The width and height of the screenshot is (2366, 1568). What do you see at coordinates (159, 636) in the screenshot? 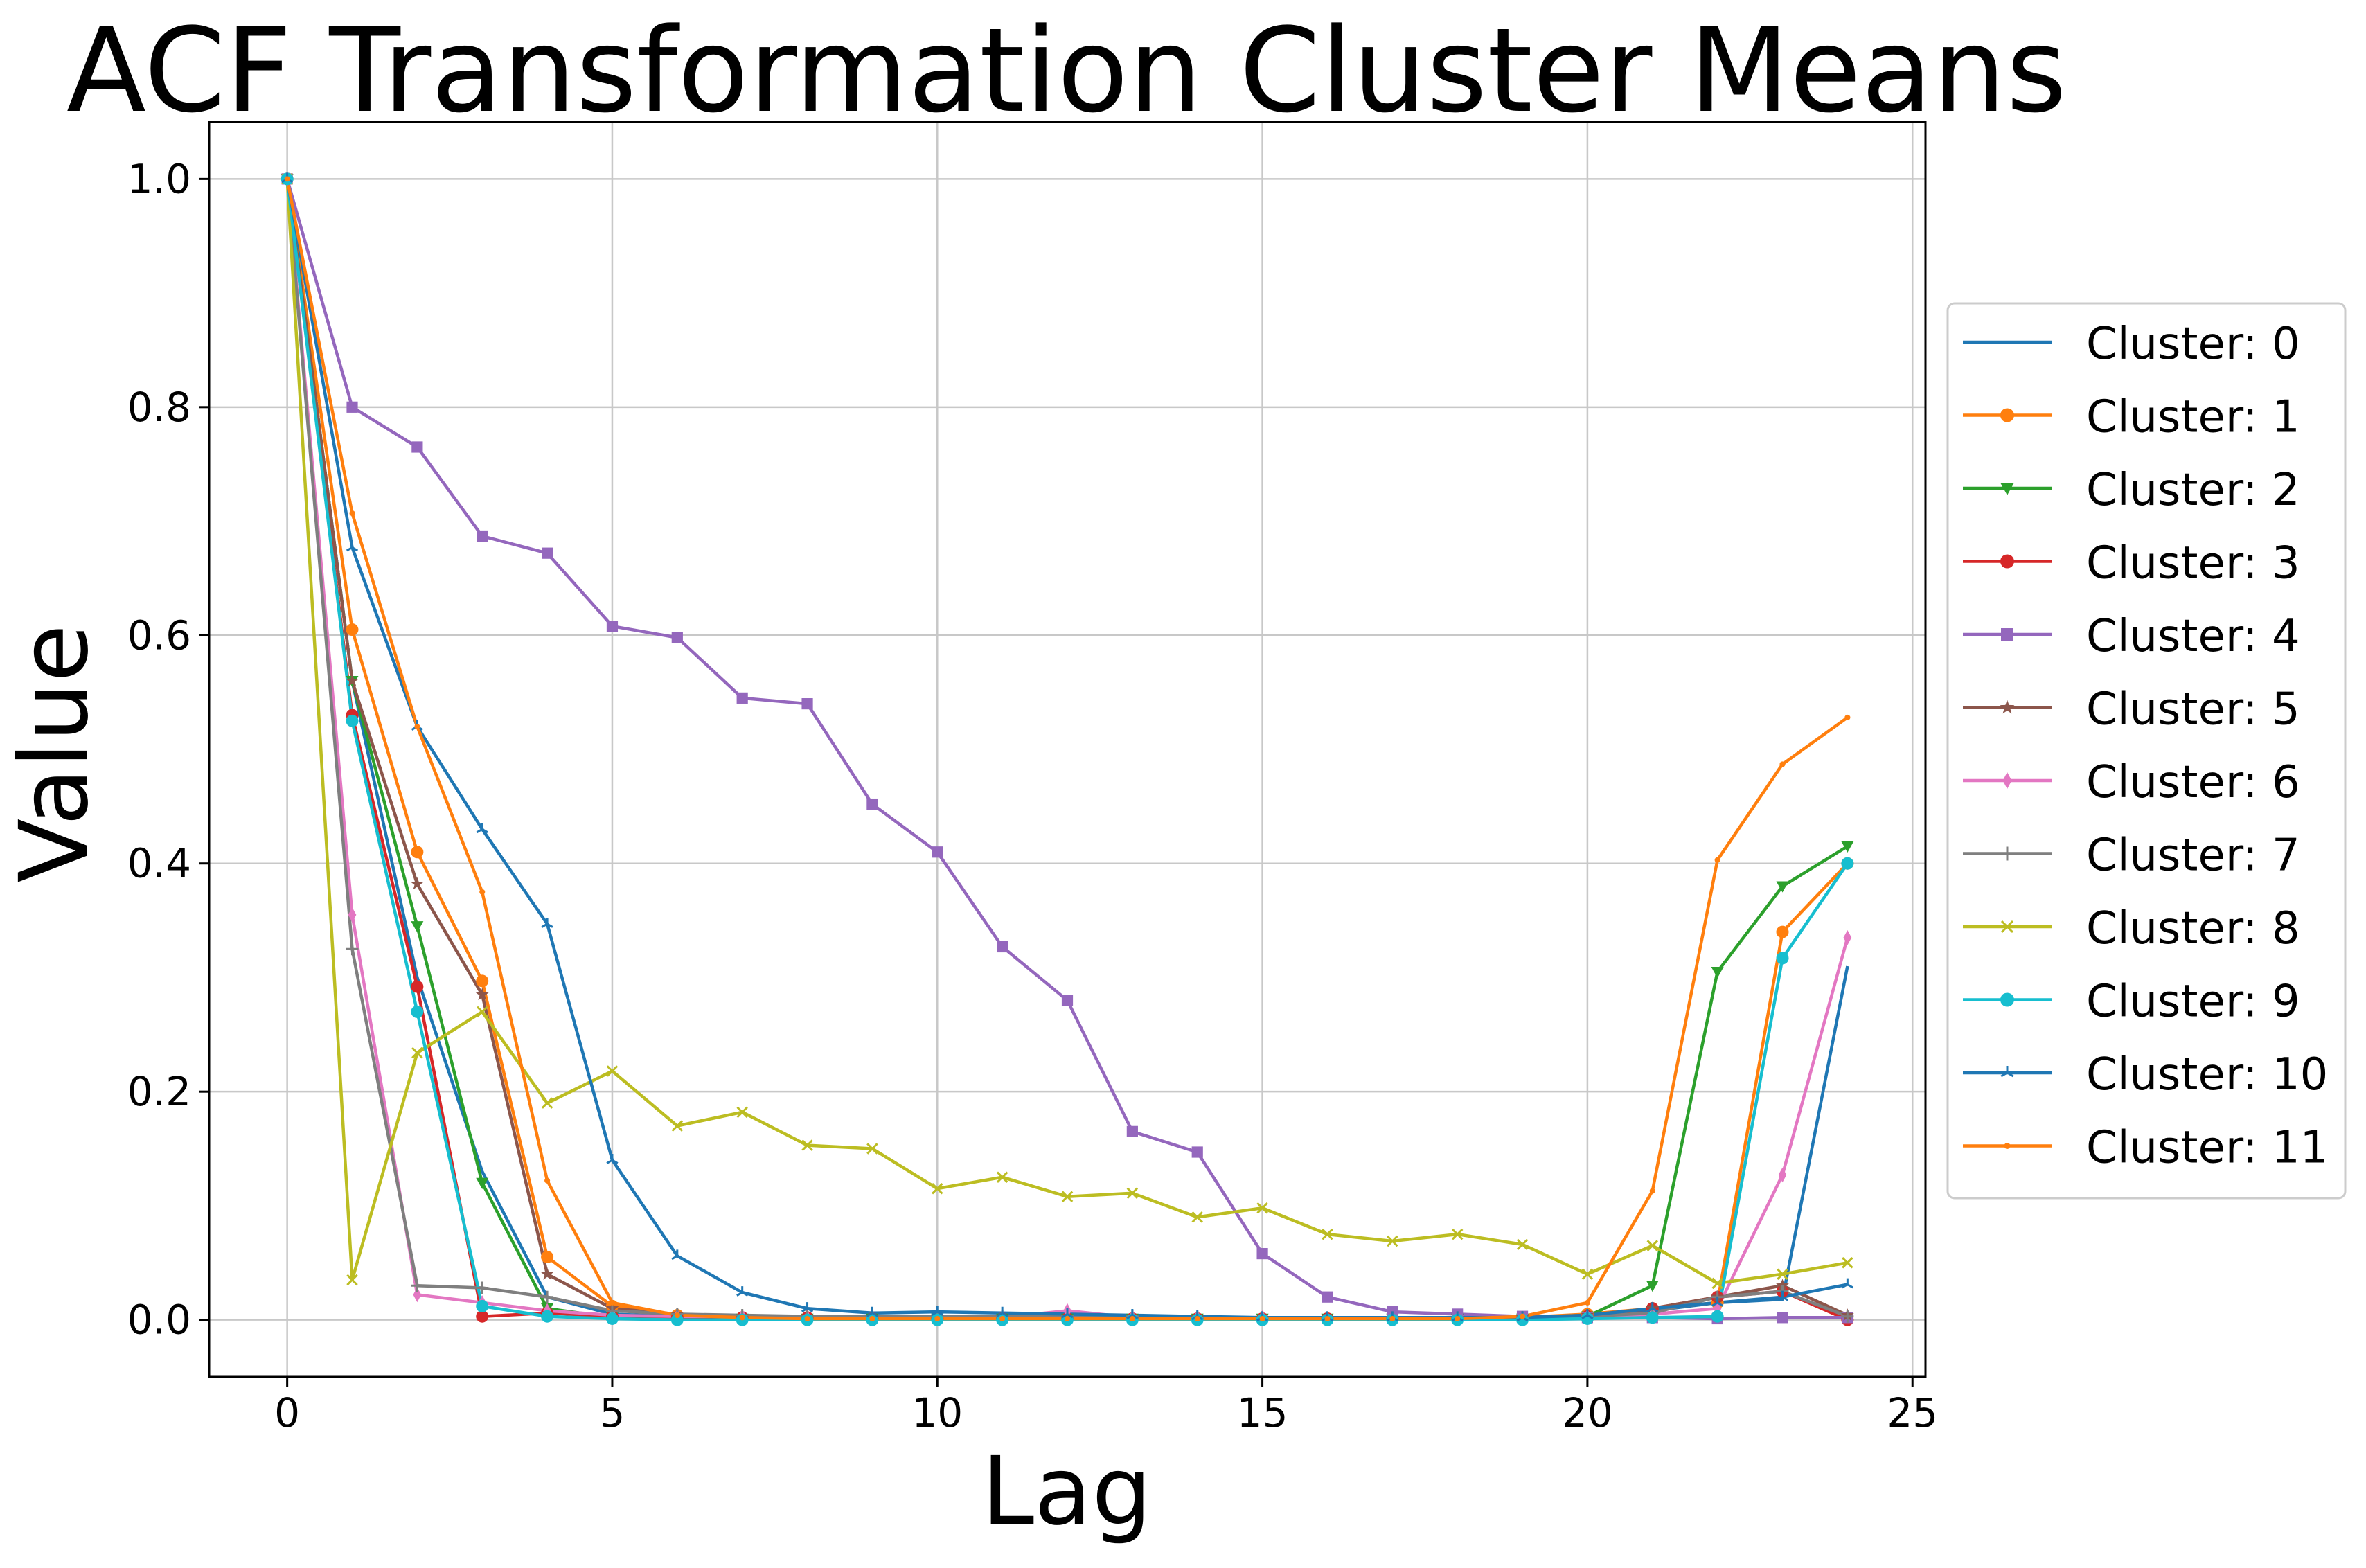
I see `y-tick-label: 0.6` at bounding box center [159, 636].